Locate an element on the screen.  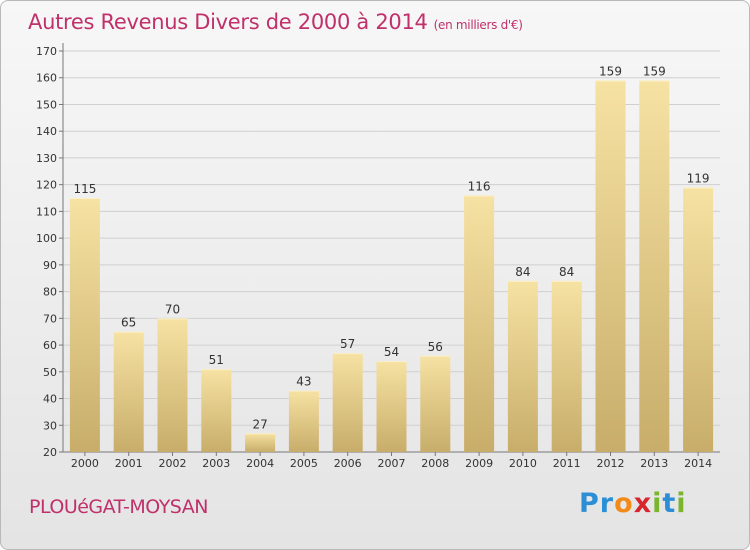
data-label: 51 is located at coordinates (216, 360).